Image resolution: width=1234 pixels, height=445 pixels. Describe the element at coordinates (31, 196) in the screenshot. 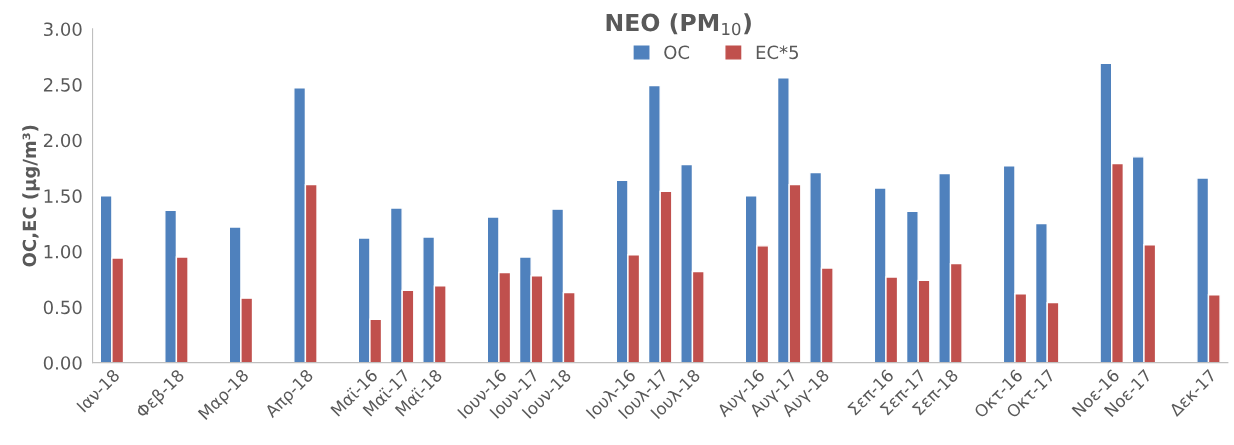

I see `y-axis-title: OC,EC (μg/m³)` at that location.